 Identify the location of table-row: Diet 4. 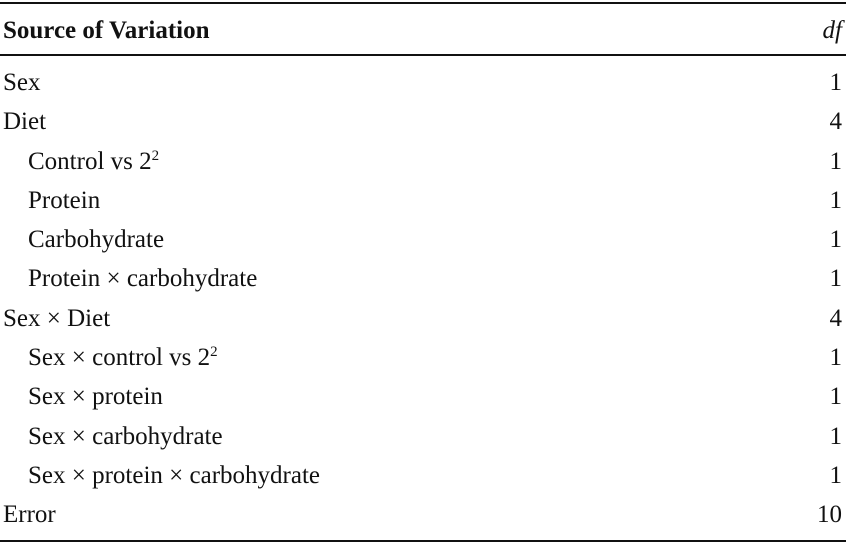
(423, 121).